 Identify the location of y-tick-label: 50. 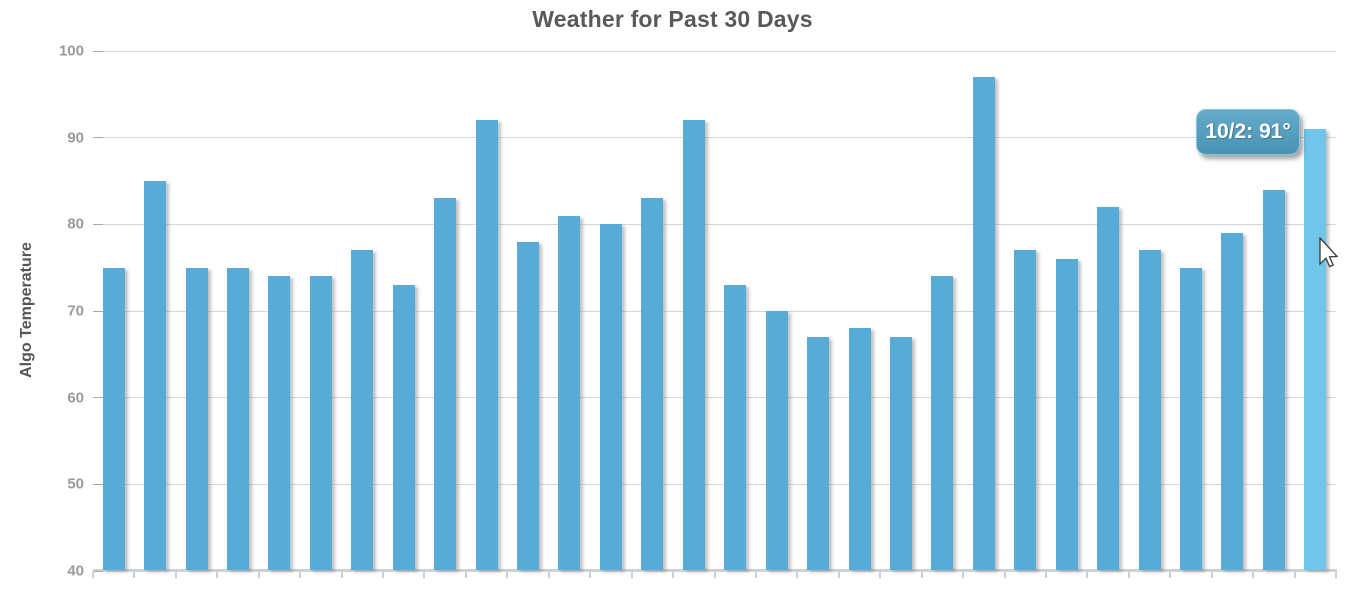
(75, 484).